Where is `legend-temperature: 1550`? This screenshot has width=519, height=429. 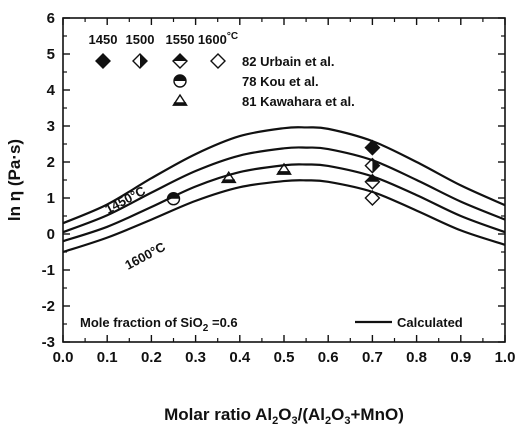 legend-temperature: 1550 is located at coordinates (180, 39).